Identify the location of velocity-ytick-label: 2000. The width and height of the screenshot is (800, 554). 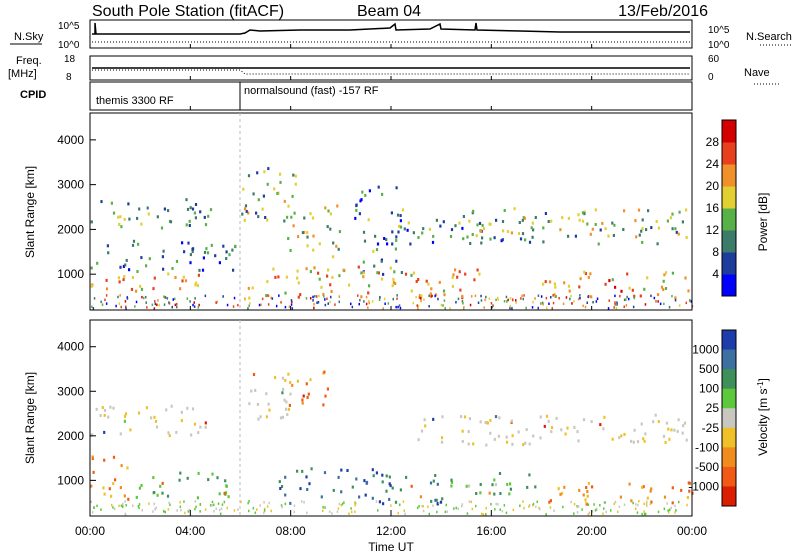
(70, 436).